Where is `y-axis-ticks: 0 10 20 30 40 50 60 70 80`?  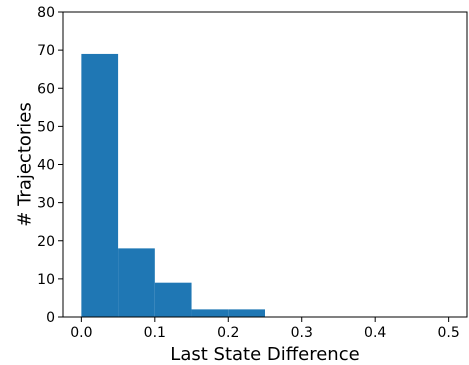
y-axis-ticks: 0 10 20 30 40 50 60 70 80 is located at coordinates (50, 165).